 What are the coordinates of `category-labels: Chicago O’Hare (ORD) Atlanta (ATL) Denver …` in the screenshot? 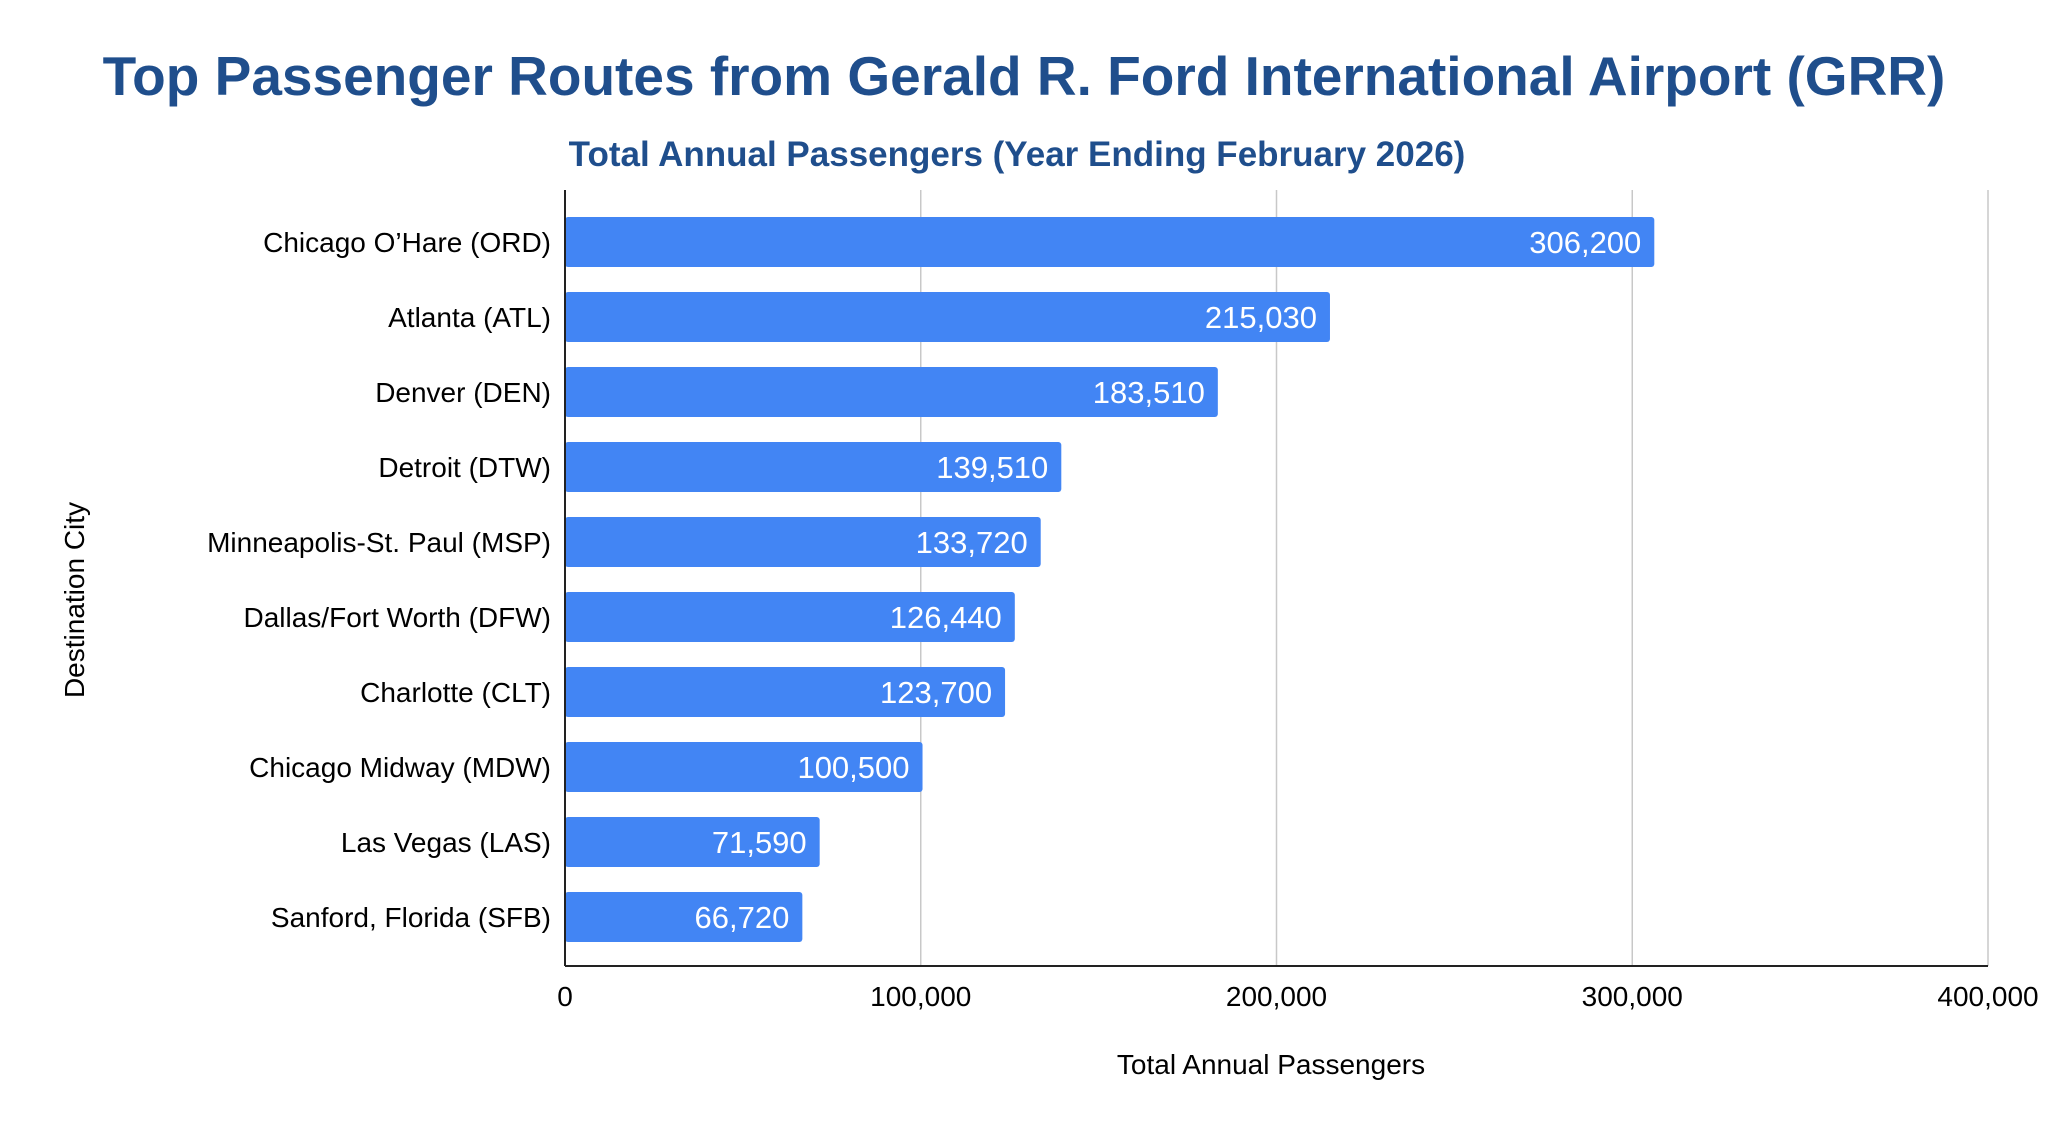 It's located at (379, 580).